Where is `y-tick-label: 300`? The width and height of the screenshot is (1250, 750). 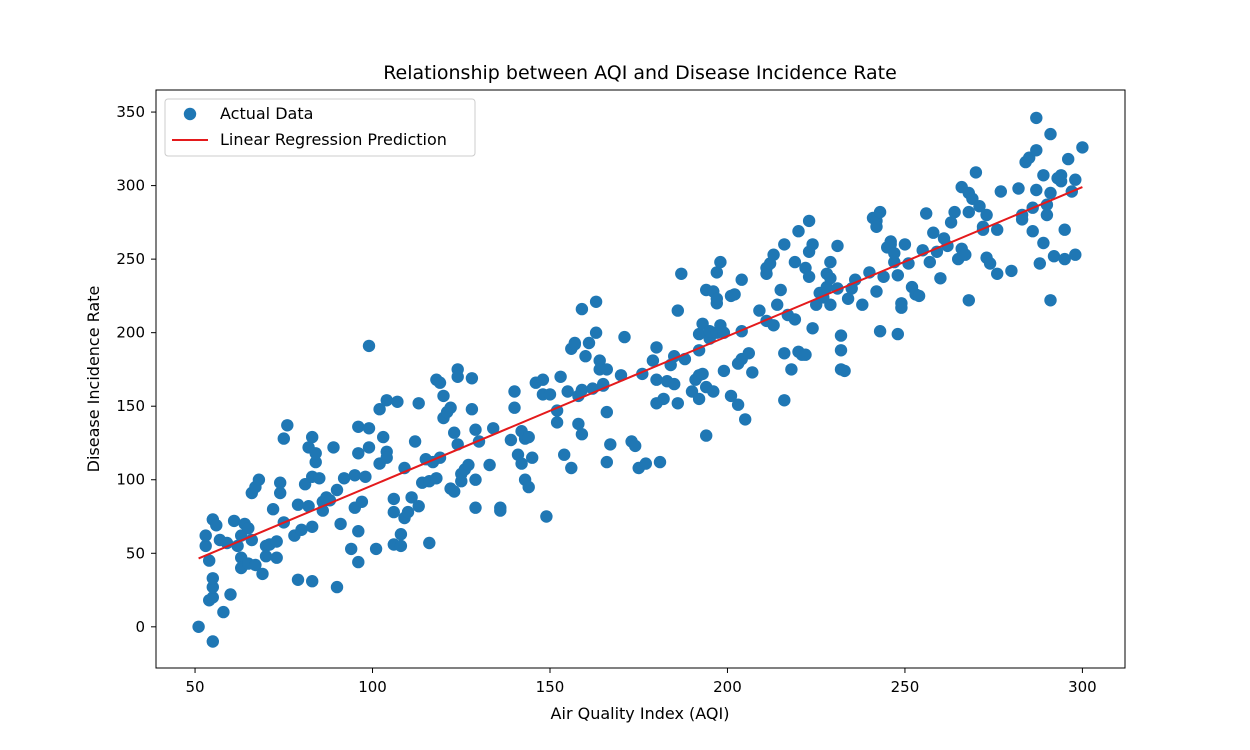 y-tick-label: 300 is located at coordinates (130, 186).